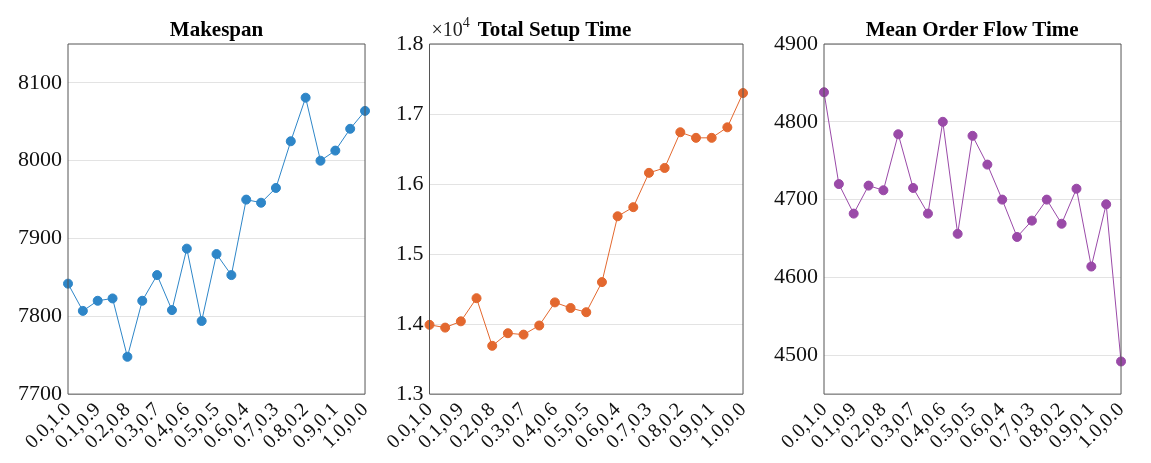  I want to click on y-tick-label: 1.5, so click(410, 252).